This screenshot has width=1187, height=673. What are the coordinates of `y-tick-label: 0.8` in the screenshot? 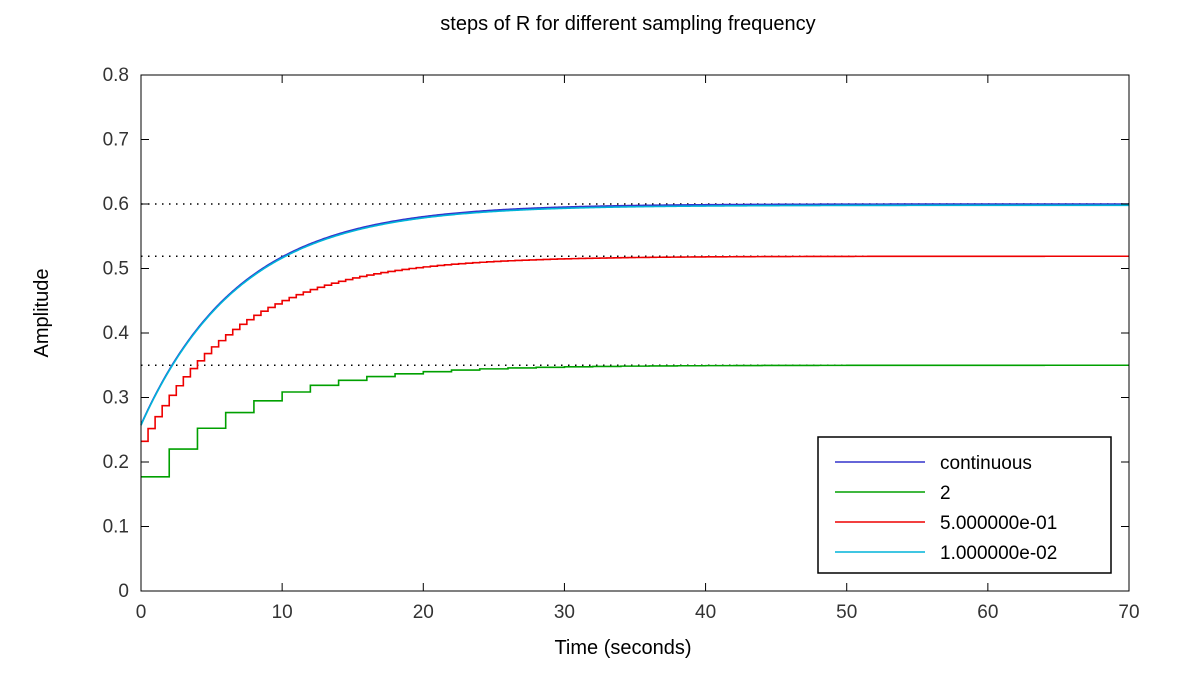 It's located at (116, 75).